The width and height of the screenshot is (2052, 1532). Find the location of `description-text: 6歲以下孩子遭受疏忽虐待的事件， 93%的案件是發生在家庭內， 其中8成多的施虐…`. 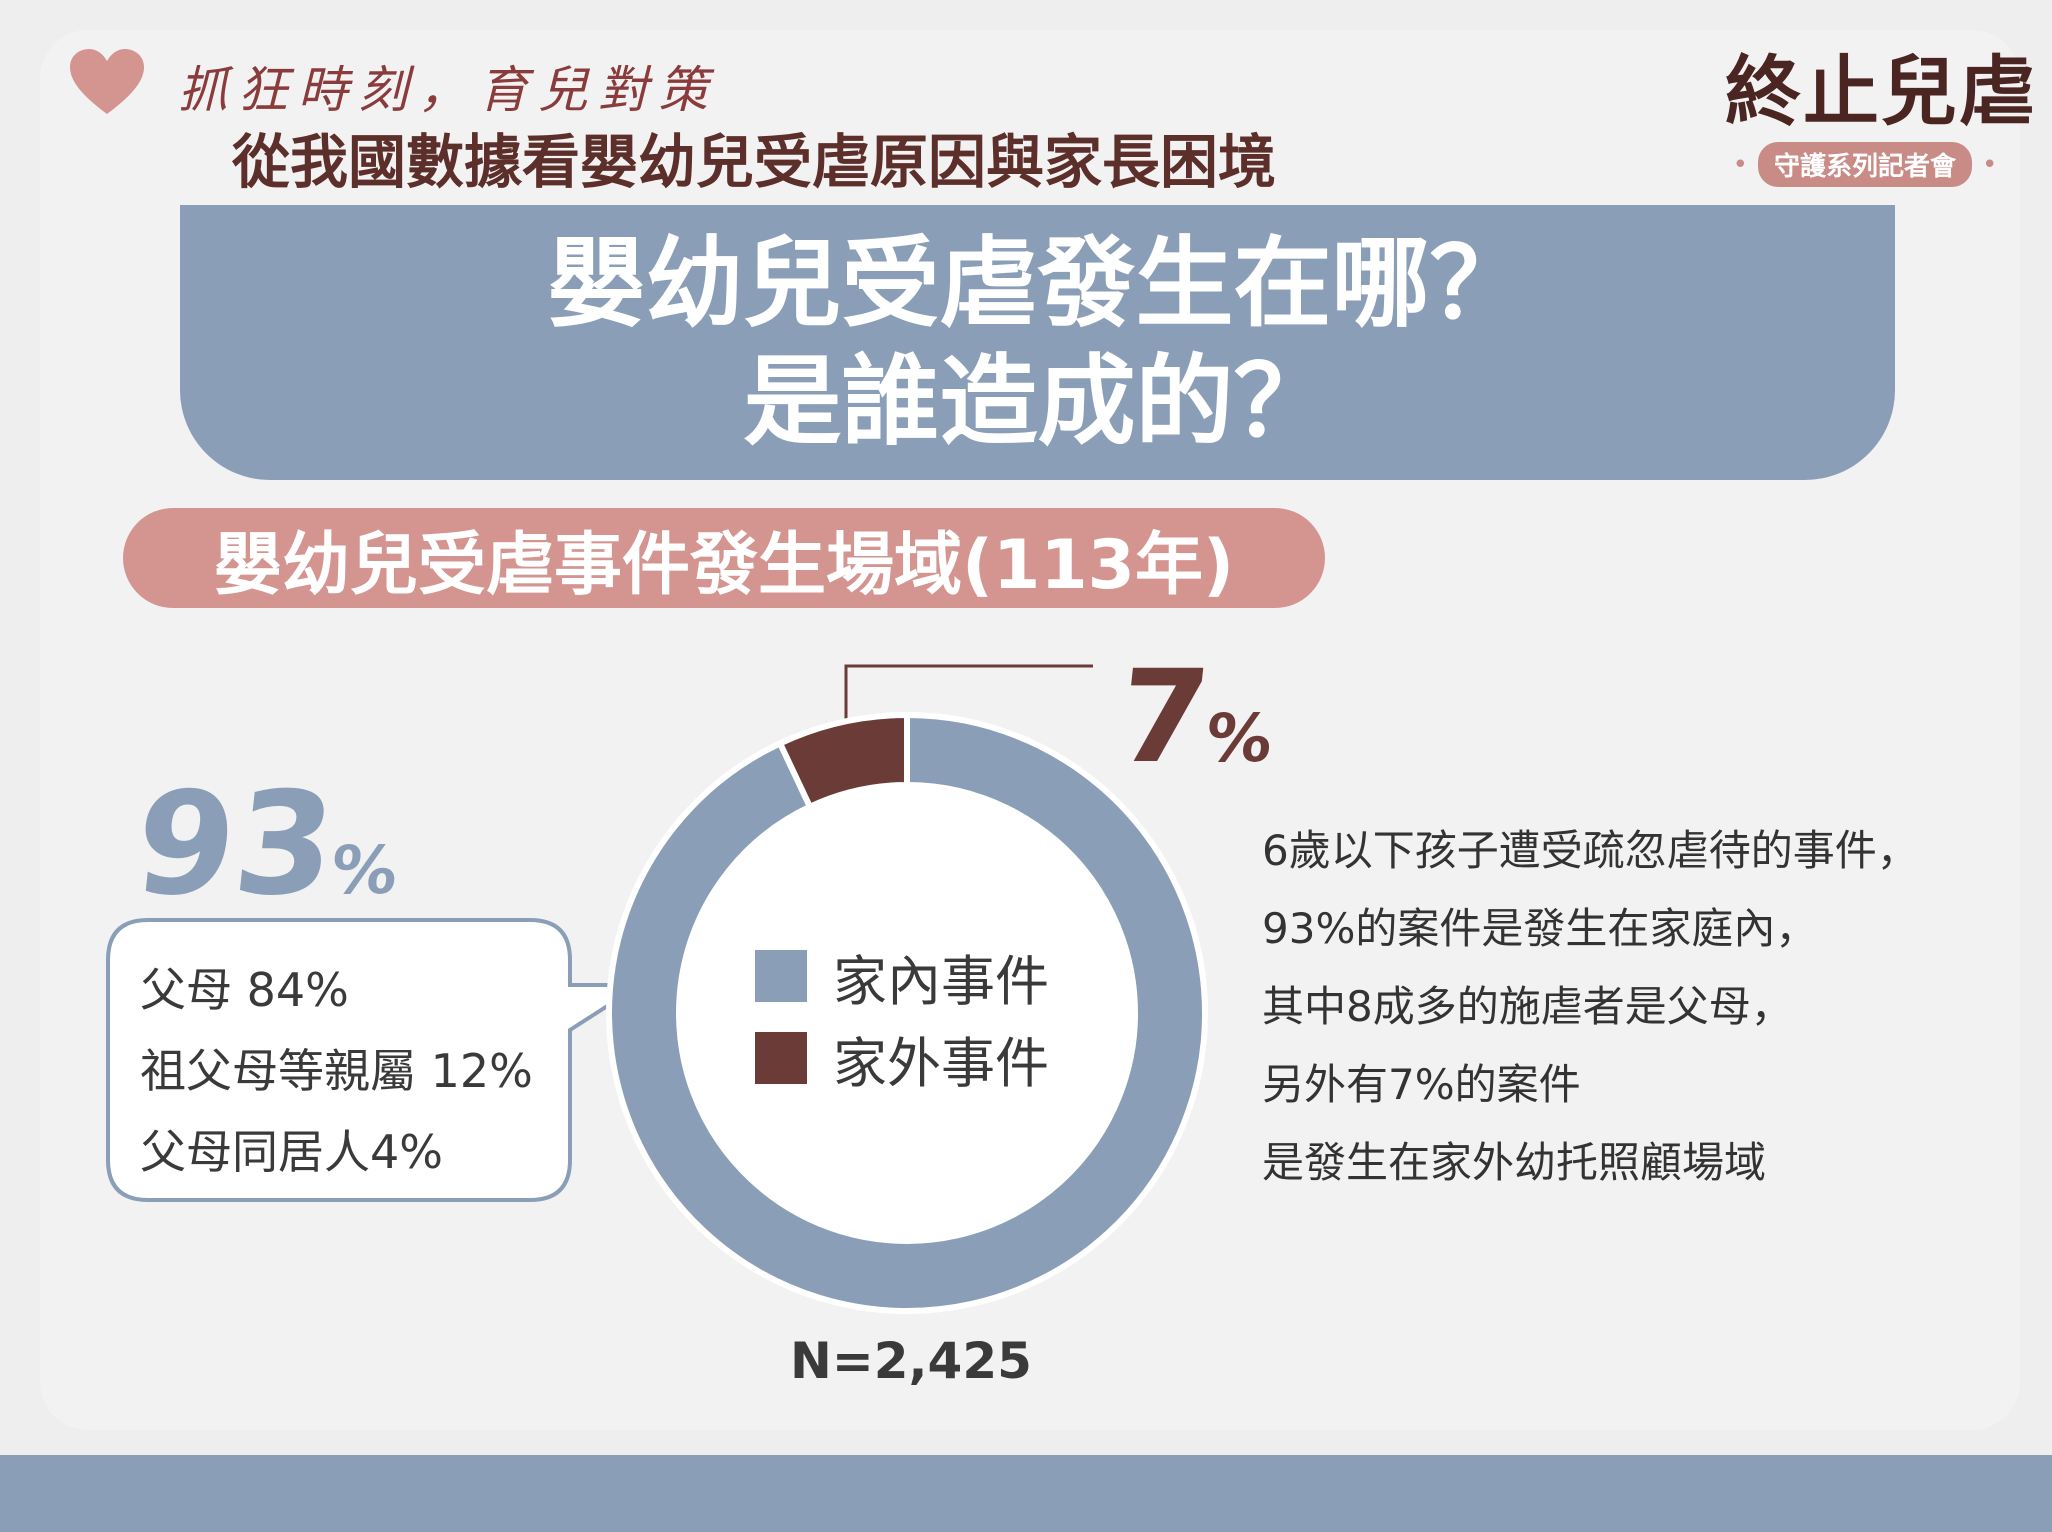

description-text: 6歲以下孩子遭受疏忽虐待的事件， 93%的案件是發生在家庭內， 其中8成多的施虐… is located at coordinates (1590, 1007).